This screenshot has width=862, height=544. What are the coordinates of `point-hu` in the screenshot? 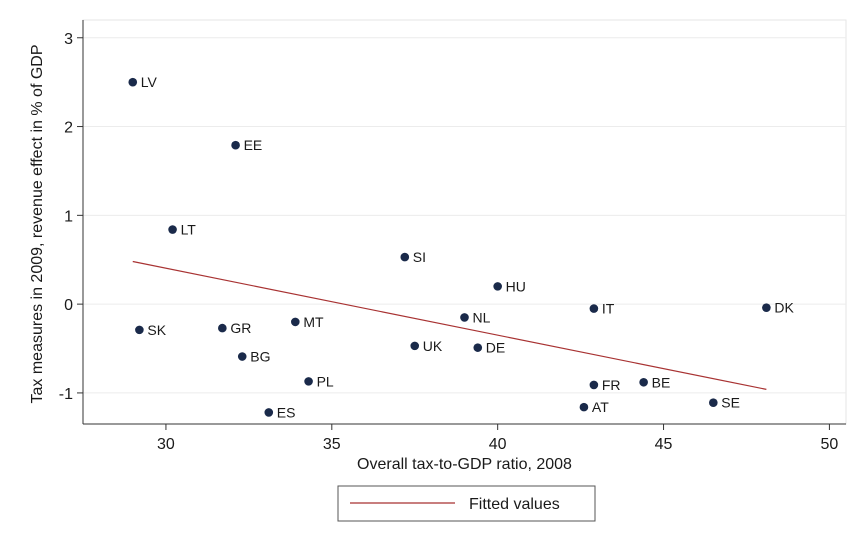 It's located at (497, 286).